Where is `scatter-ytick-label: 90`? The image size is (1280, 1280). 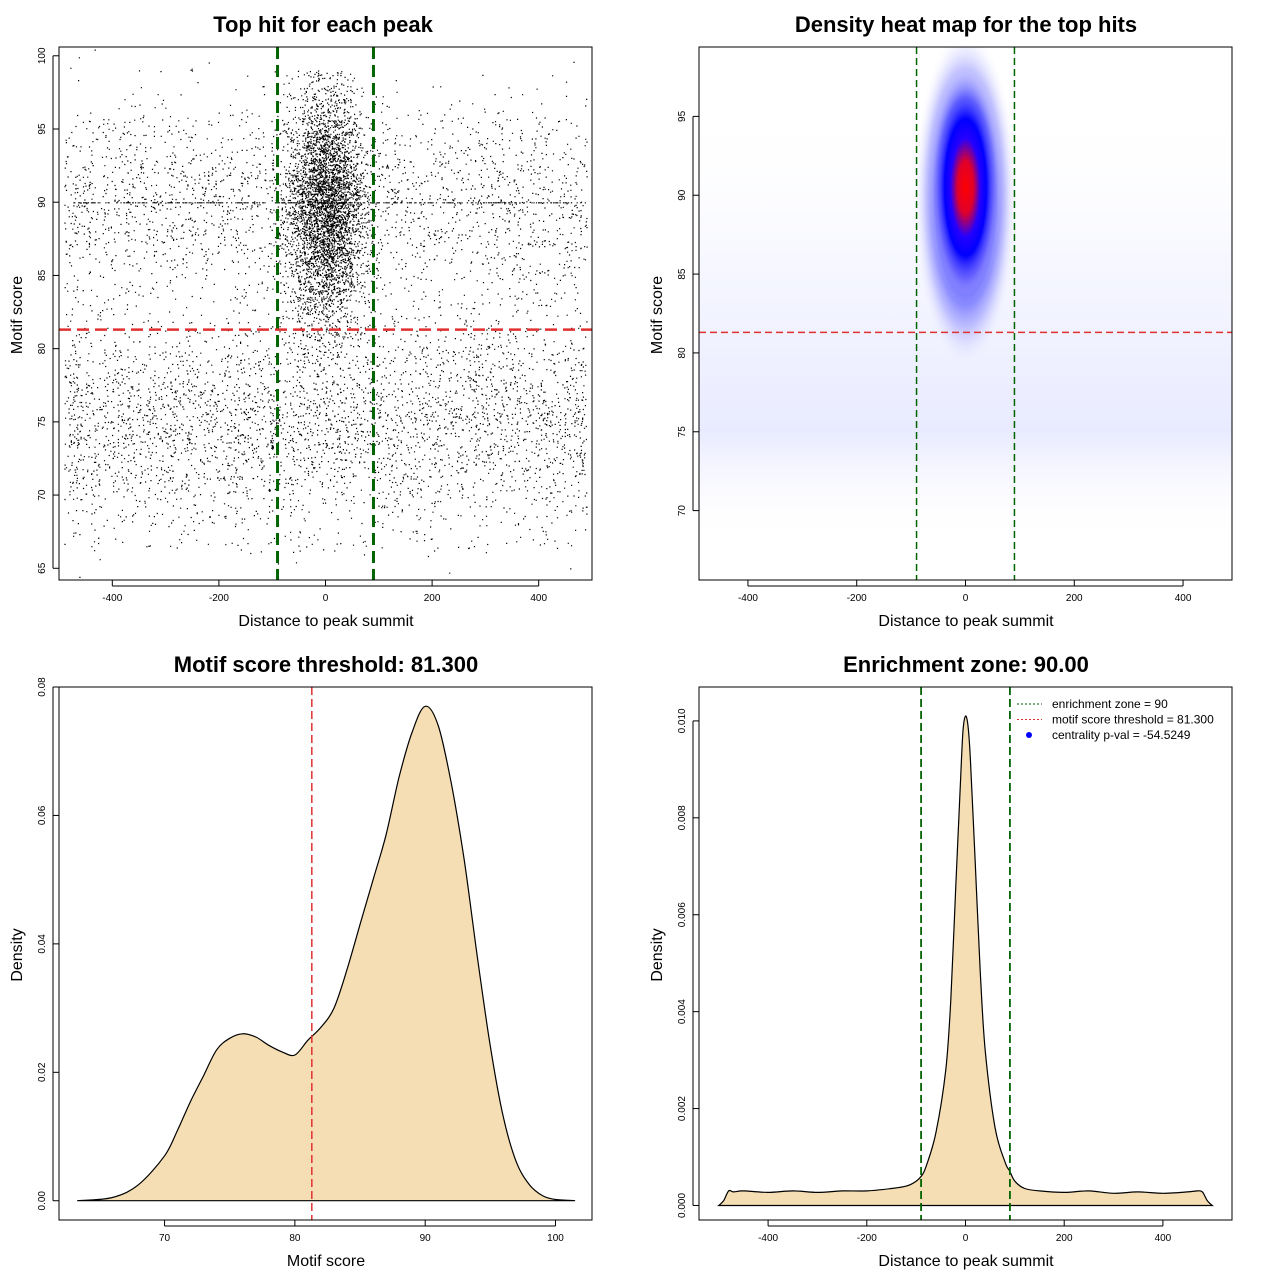 scatter-ytick-label: 90 is located at coordinates (42, 202).